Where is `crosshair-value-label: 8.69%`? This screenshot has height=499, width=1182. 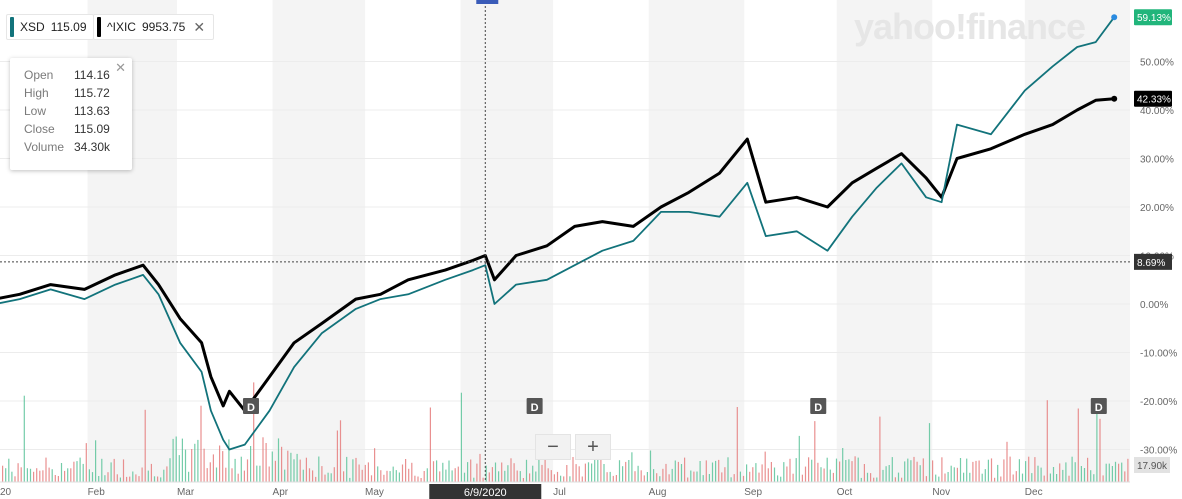
crosshair-value-label: 8.69% is located at coordinates (1151, 263).